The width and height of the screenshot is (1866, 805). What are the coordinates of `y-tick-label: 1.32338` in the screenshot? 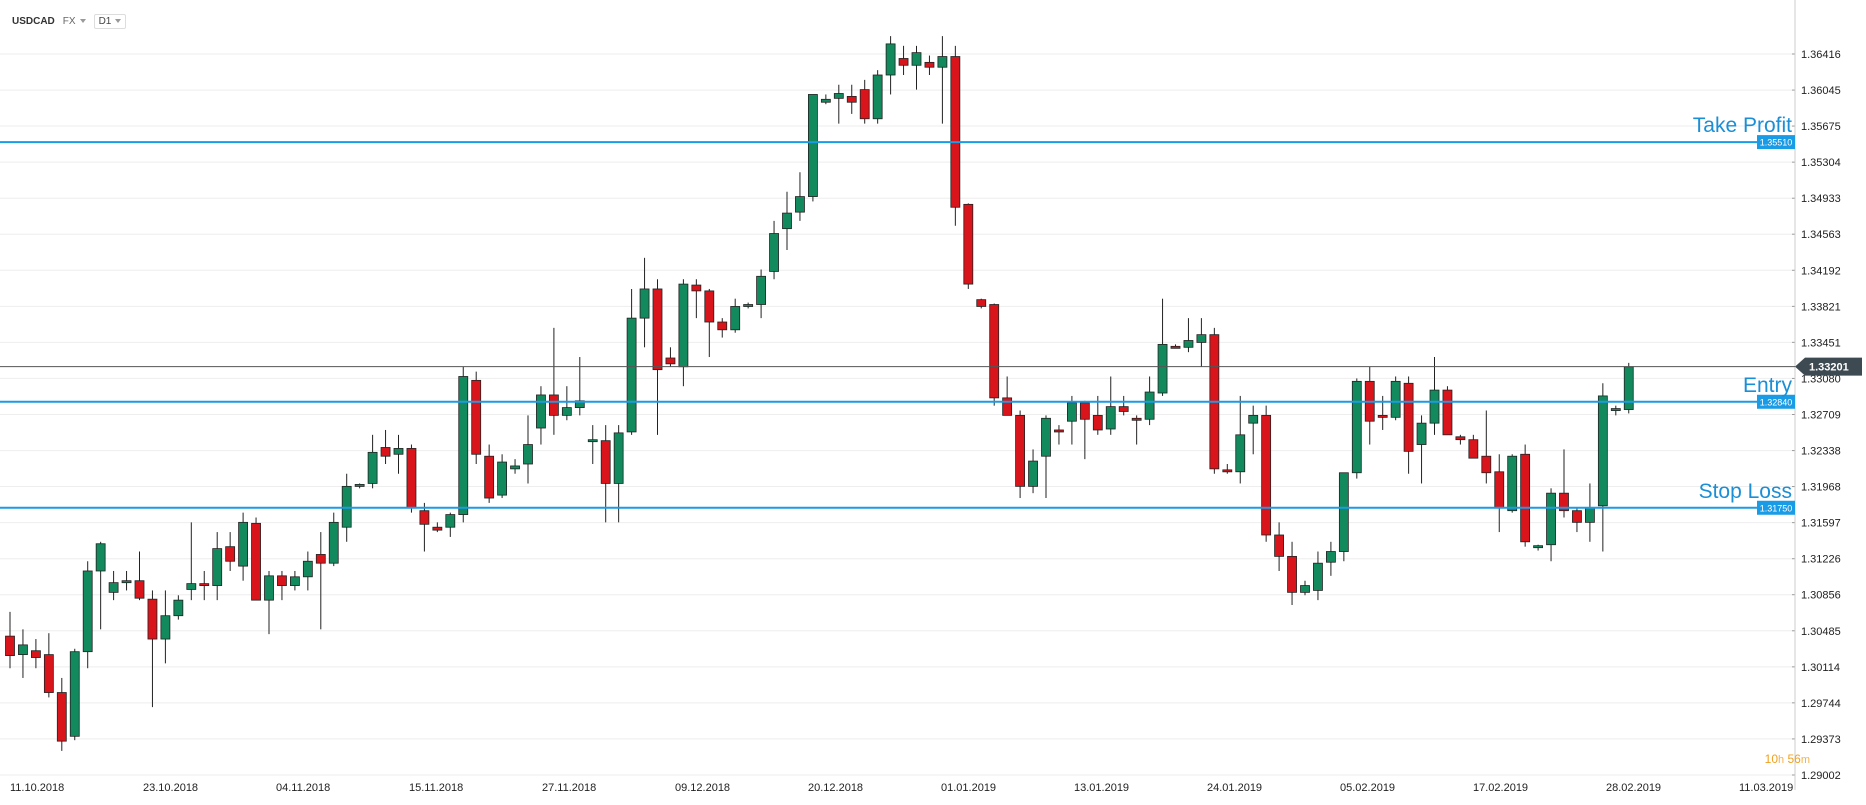 It's located at (1821, 452).